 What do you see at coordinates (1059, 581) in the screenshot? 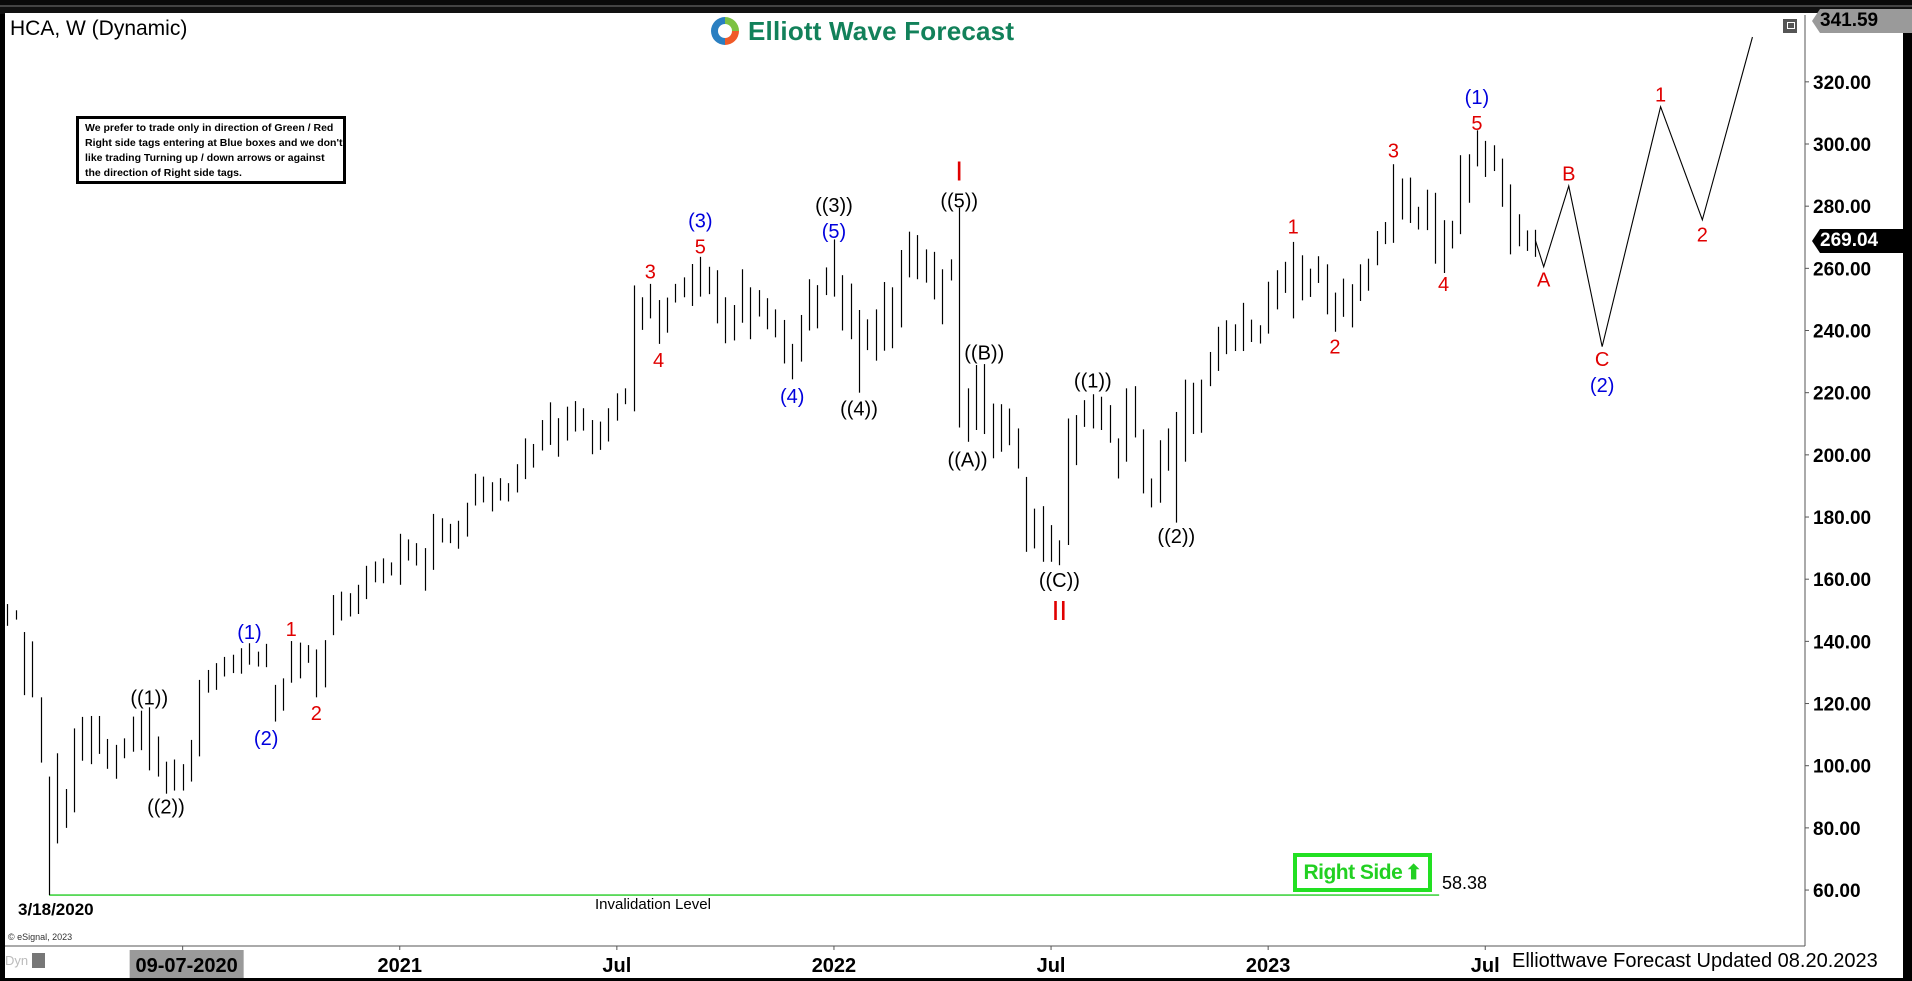
I see `wave-label: ((C))` at bounding box center [1059, 581].